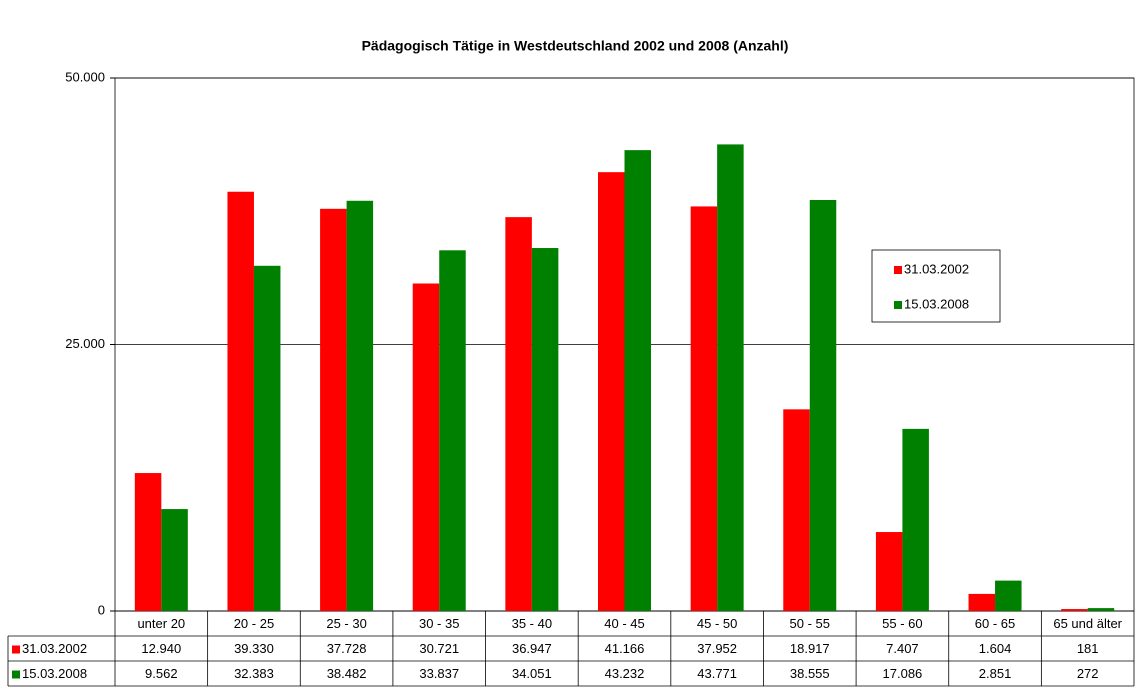 This screenshot has width=1135, height=688. I want to click on x-tick-label: 45 - 50, so click(717, 623).